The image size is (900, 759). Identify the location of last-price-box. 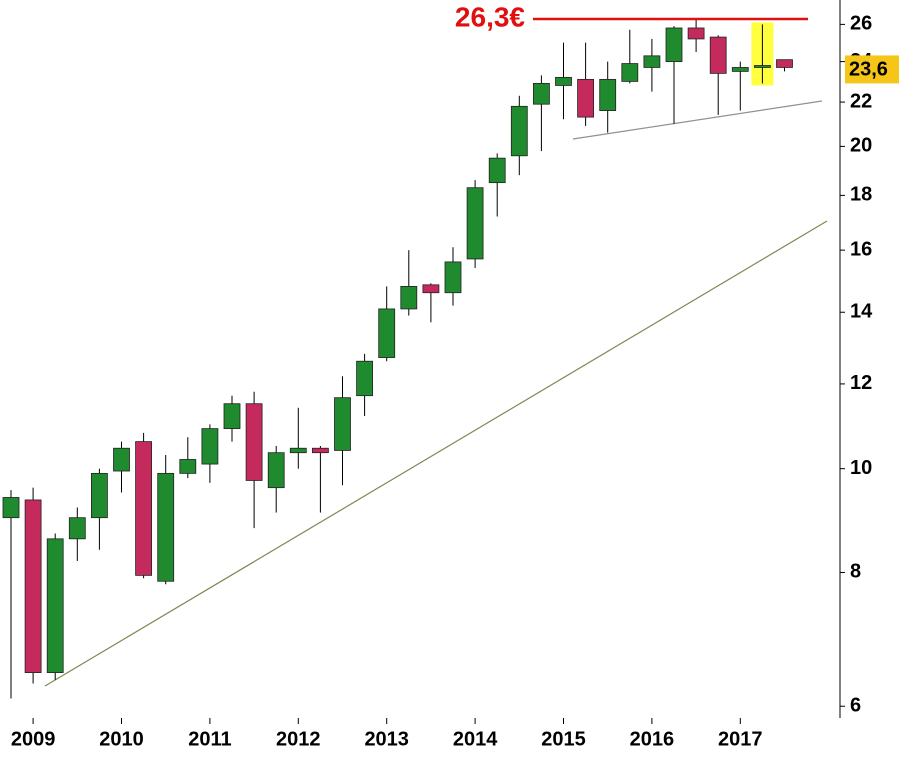
(872, 69).